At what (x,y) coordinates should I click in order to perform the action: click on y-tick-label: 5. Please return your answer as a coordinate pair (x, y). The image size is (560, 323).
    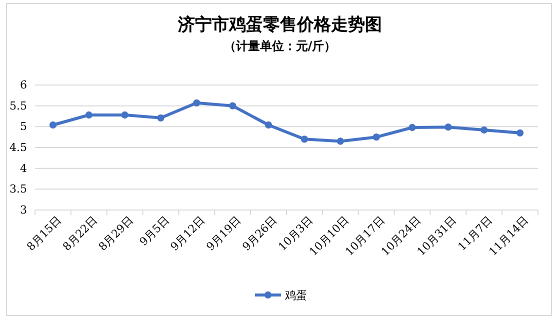
    Looking at the image, I should click on (23, 127).